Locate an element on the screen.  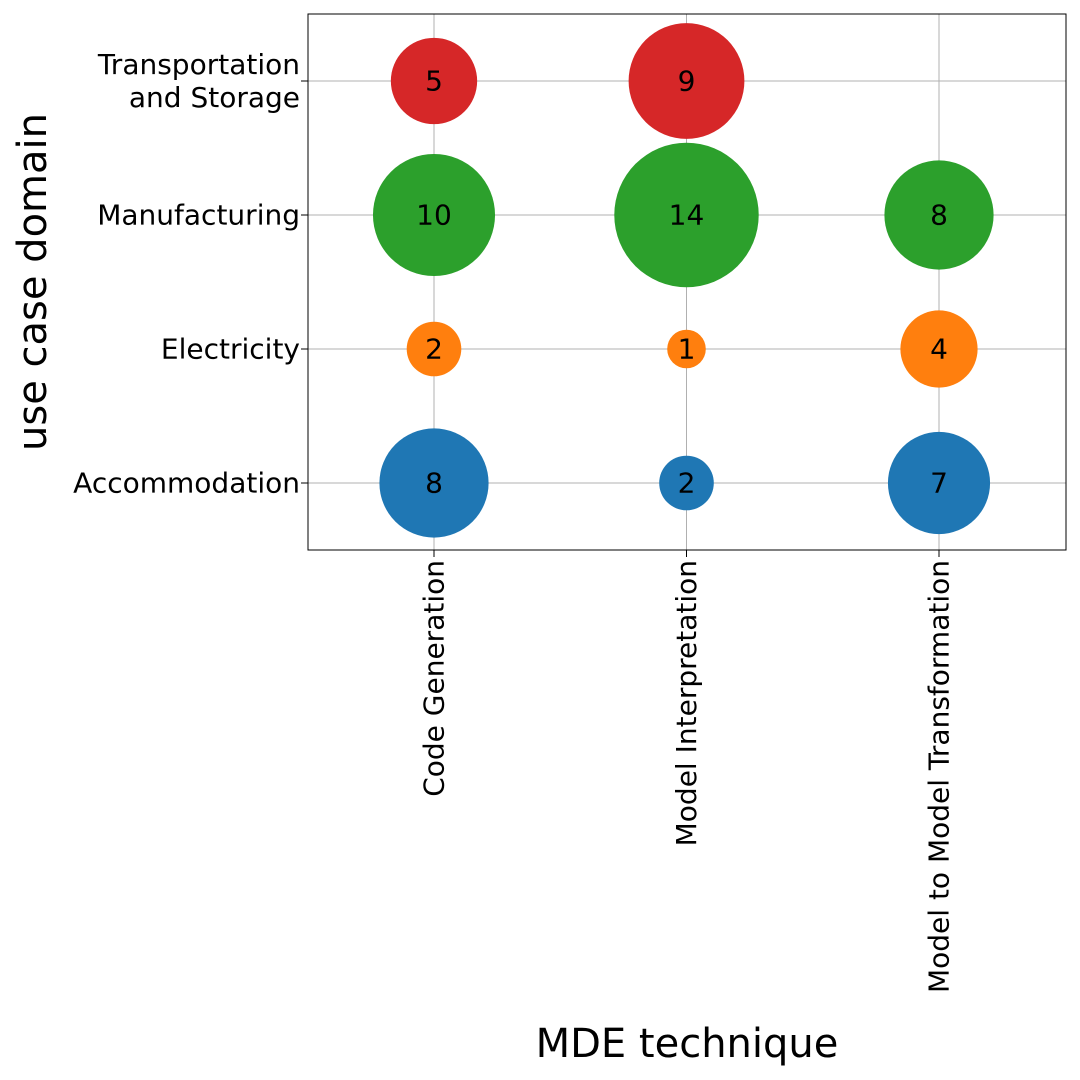
bubble-transportation-and-storage-code-generation is located at coordinates (434, 81).